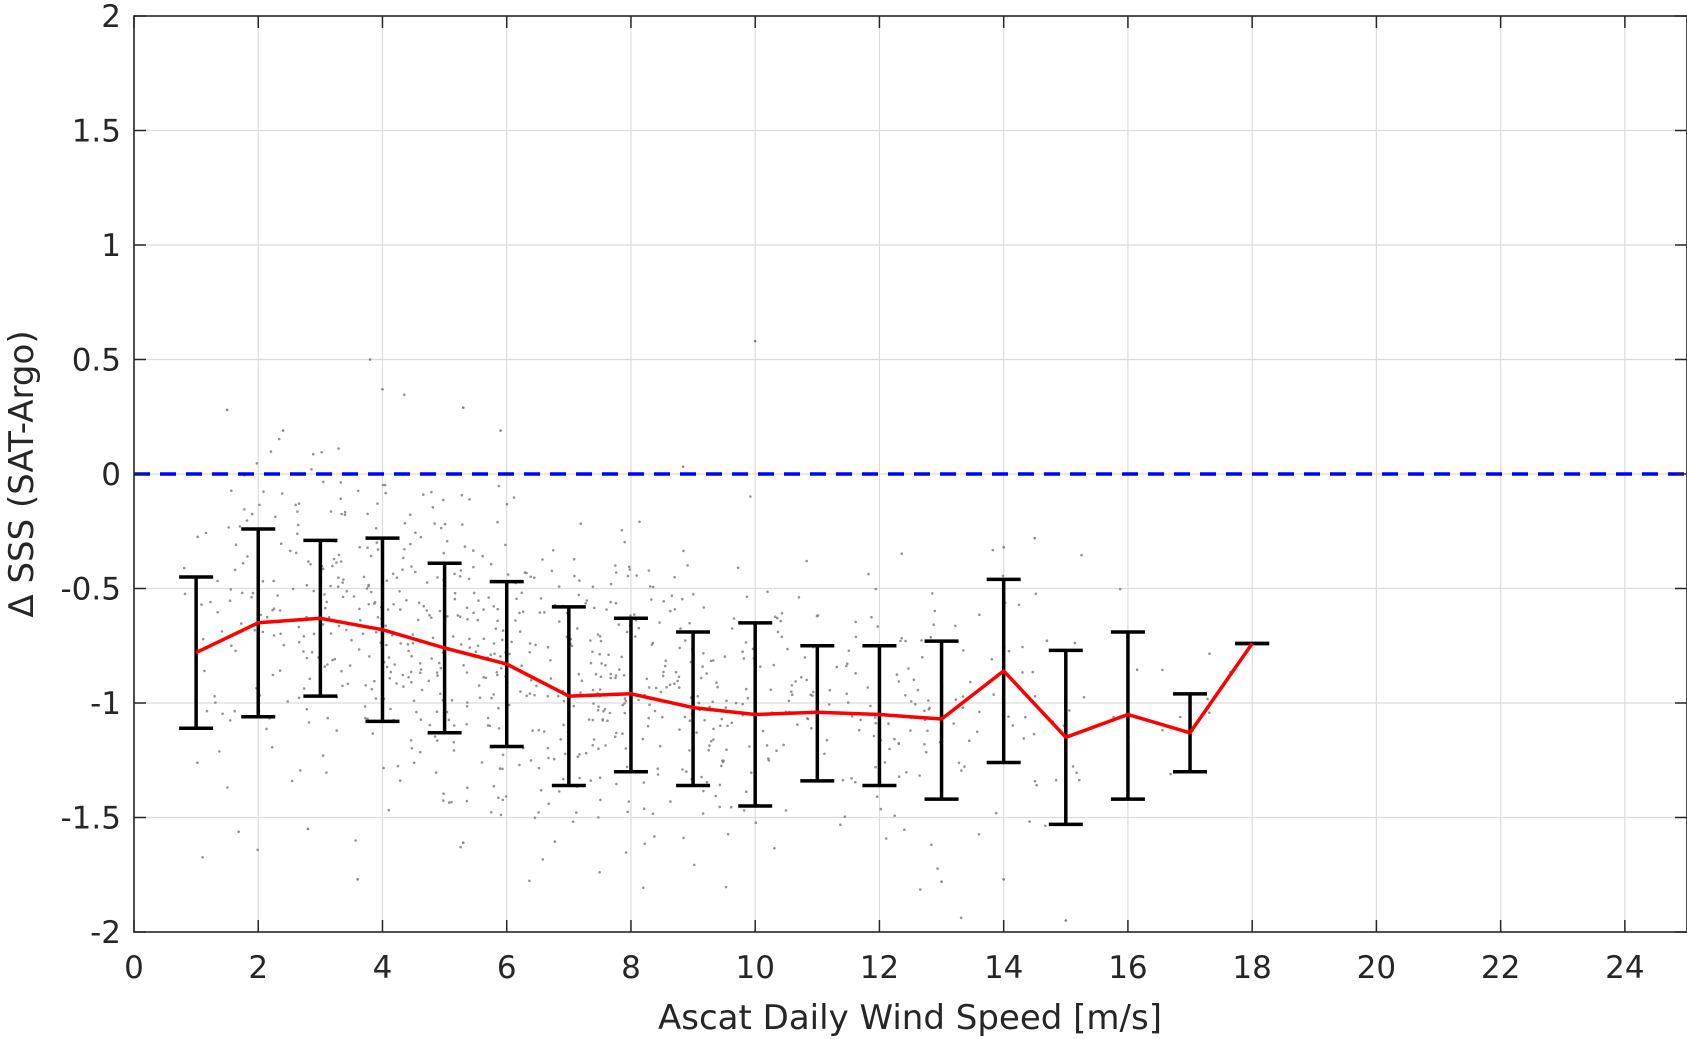 The image size is (1687, 1039). What do you see at coordinates (1127, 968) in the screenshot?
I see `x-tick-label: 16` at bounding box center [1127, 968].